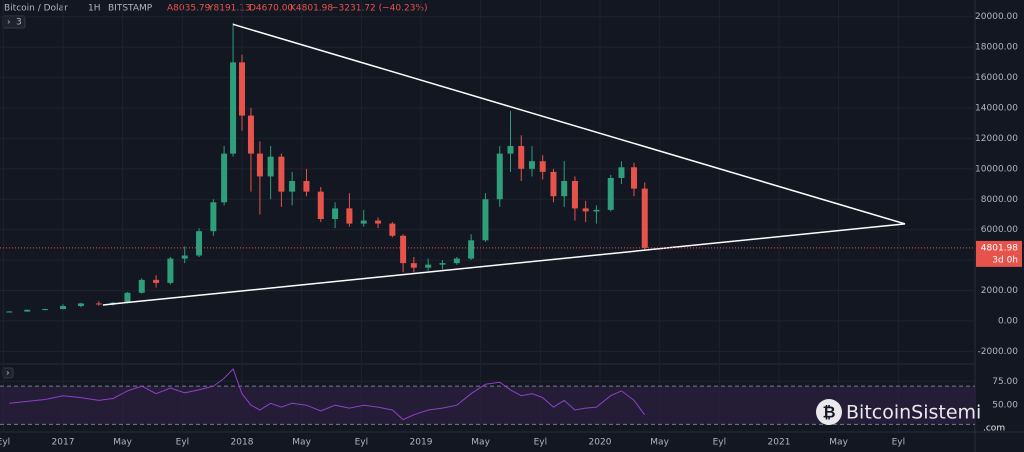 The width and height of the screenshot is (1024, 452). Describe the element at coordinates (999, 253) in the screenshot. I see `last-price-box` at that location.